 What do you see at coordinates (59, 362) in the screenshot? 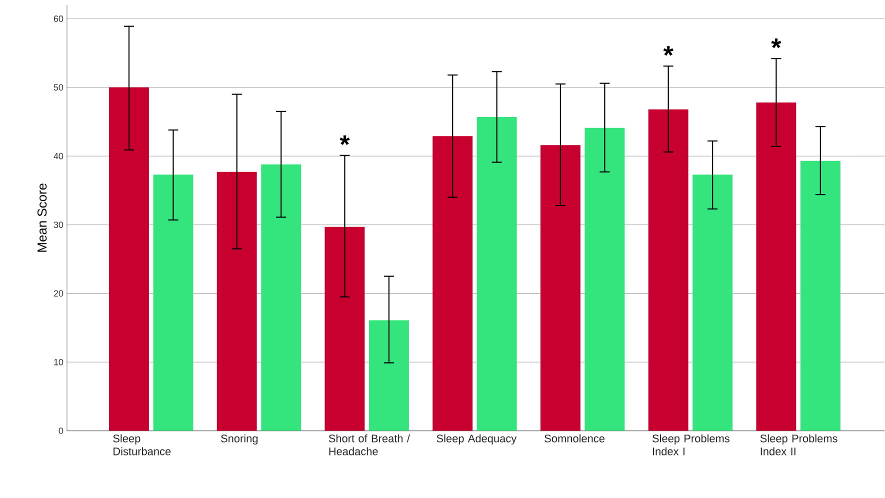
I see `y-tick-label: 10` at bounding box center [59, 362].